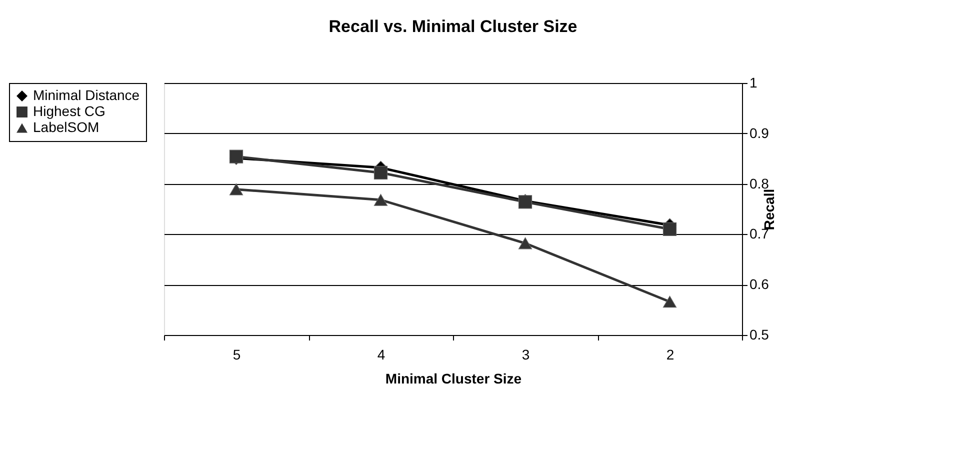  I want to click on y-tick-label: 0.5, so click(760, 334).